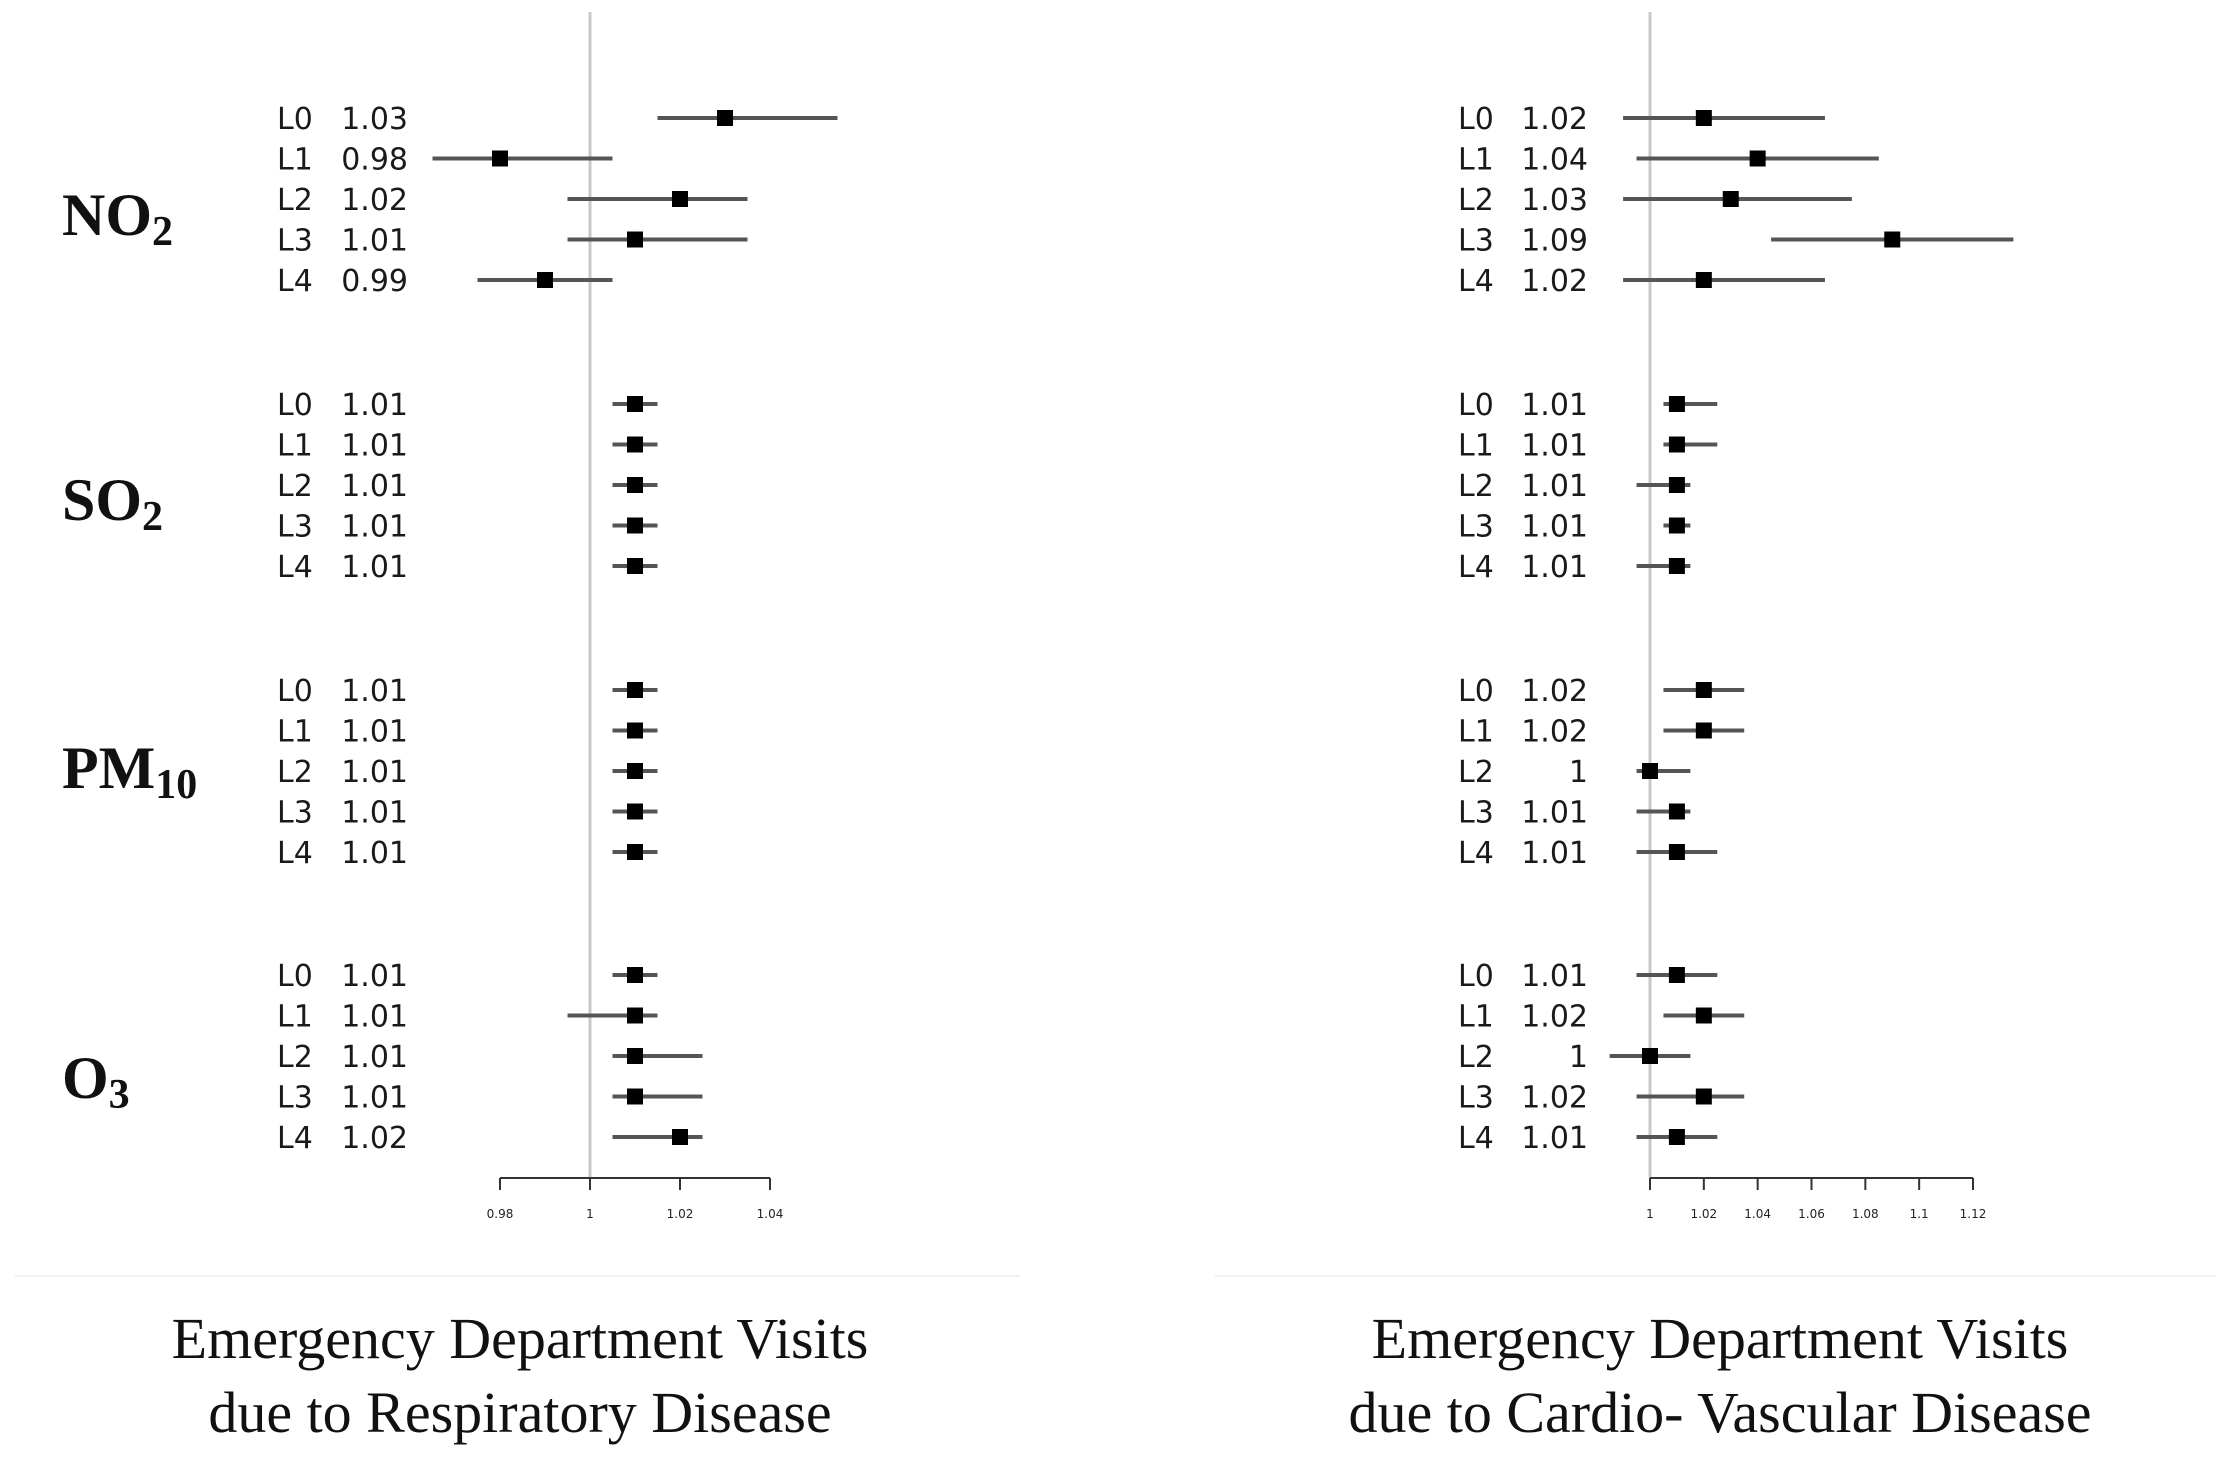 The height and width of the screenshot is (1460, 2216). I want to click on estimate-label: 1.09, so click(1554, 241).